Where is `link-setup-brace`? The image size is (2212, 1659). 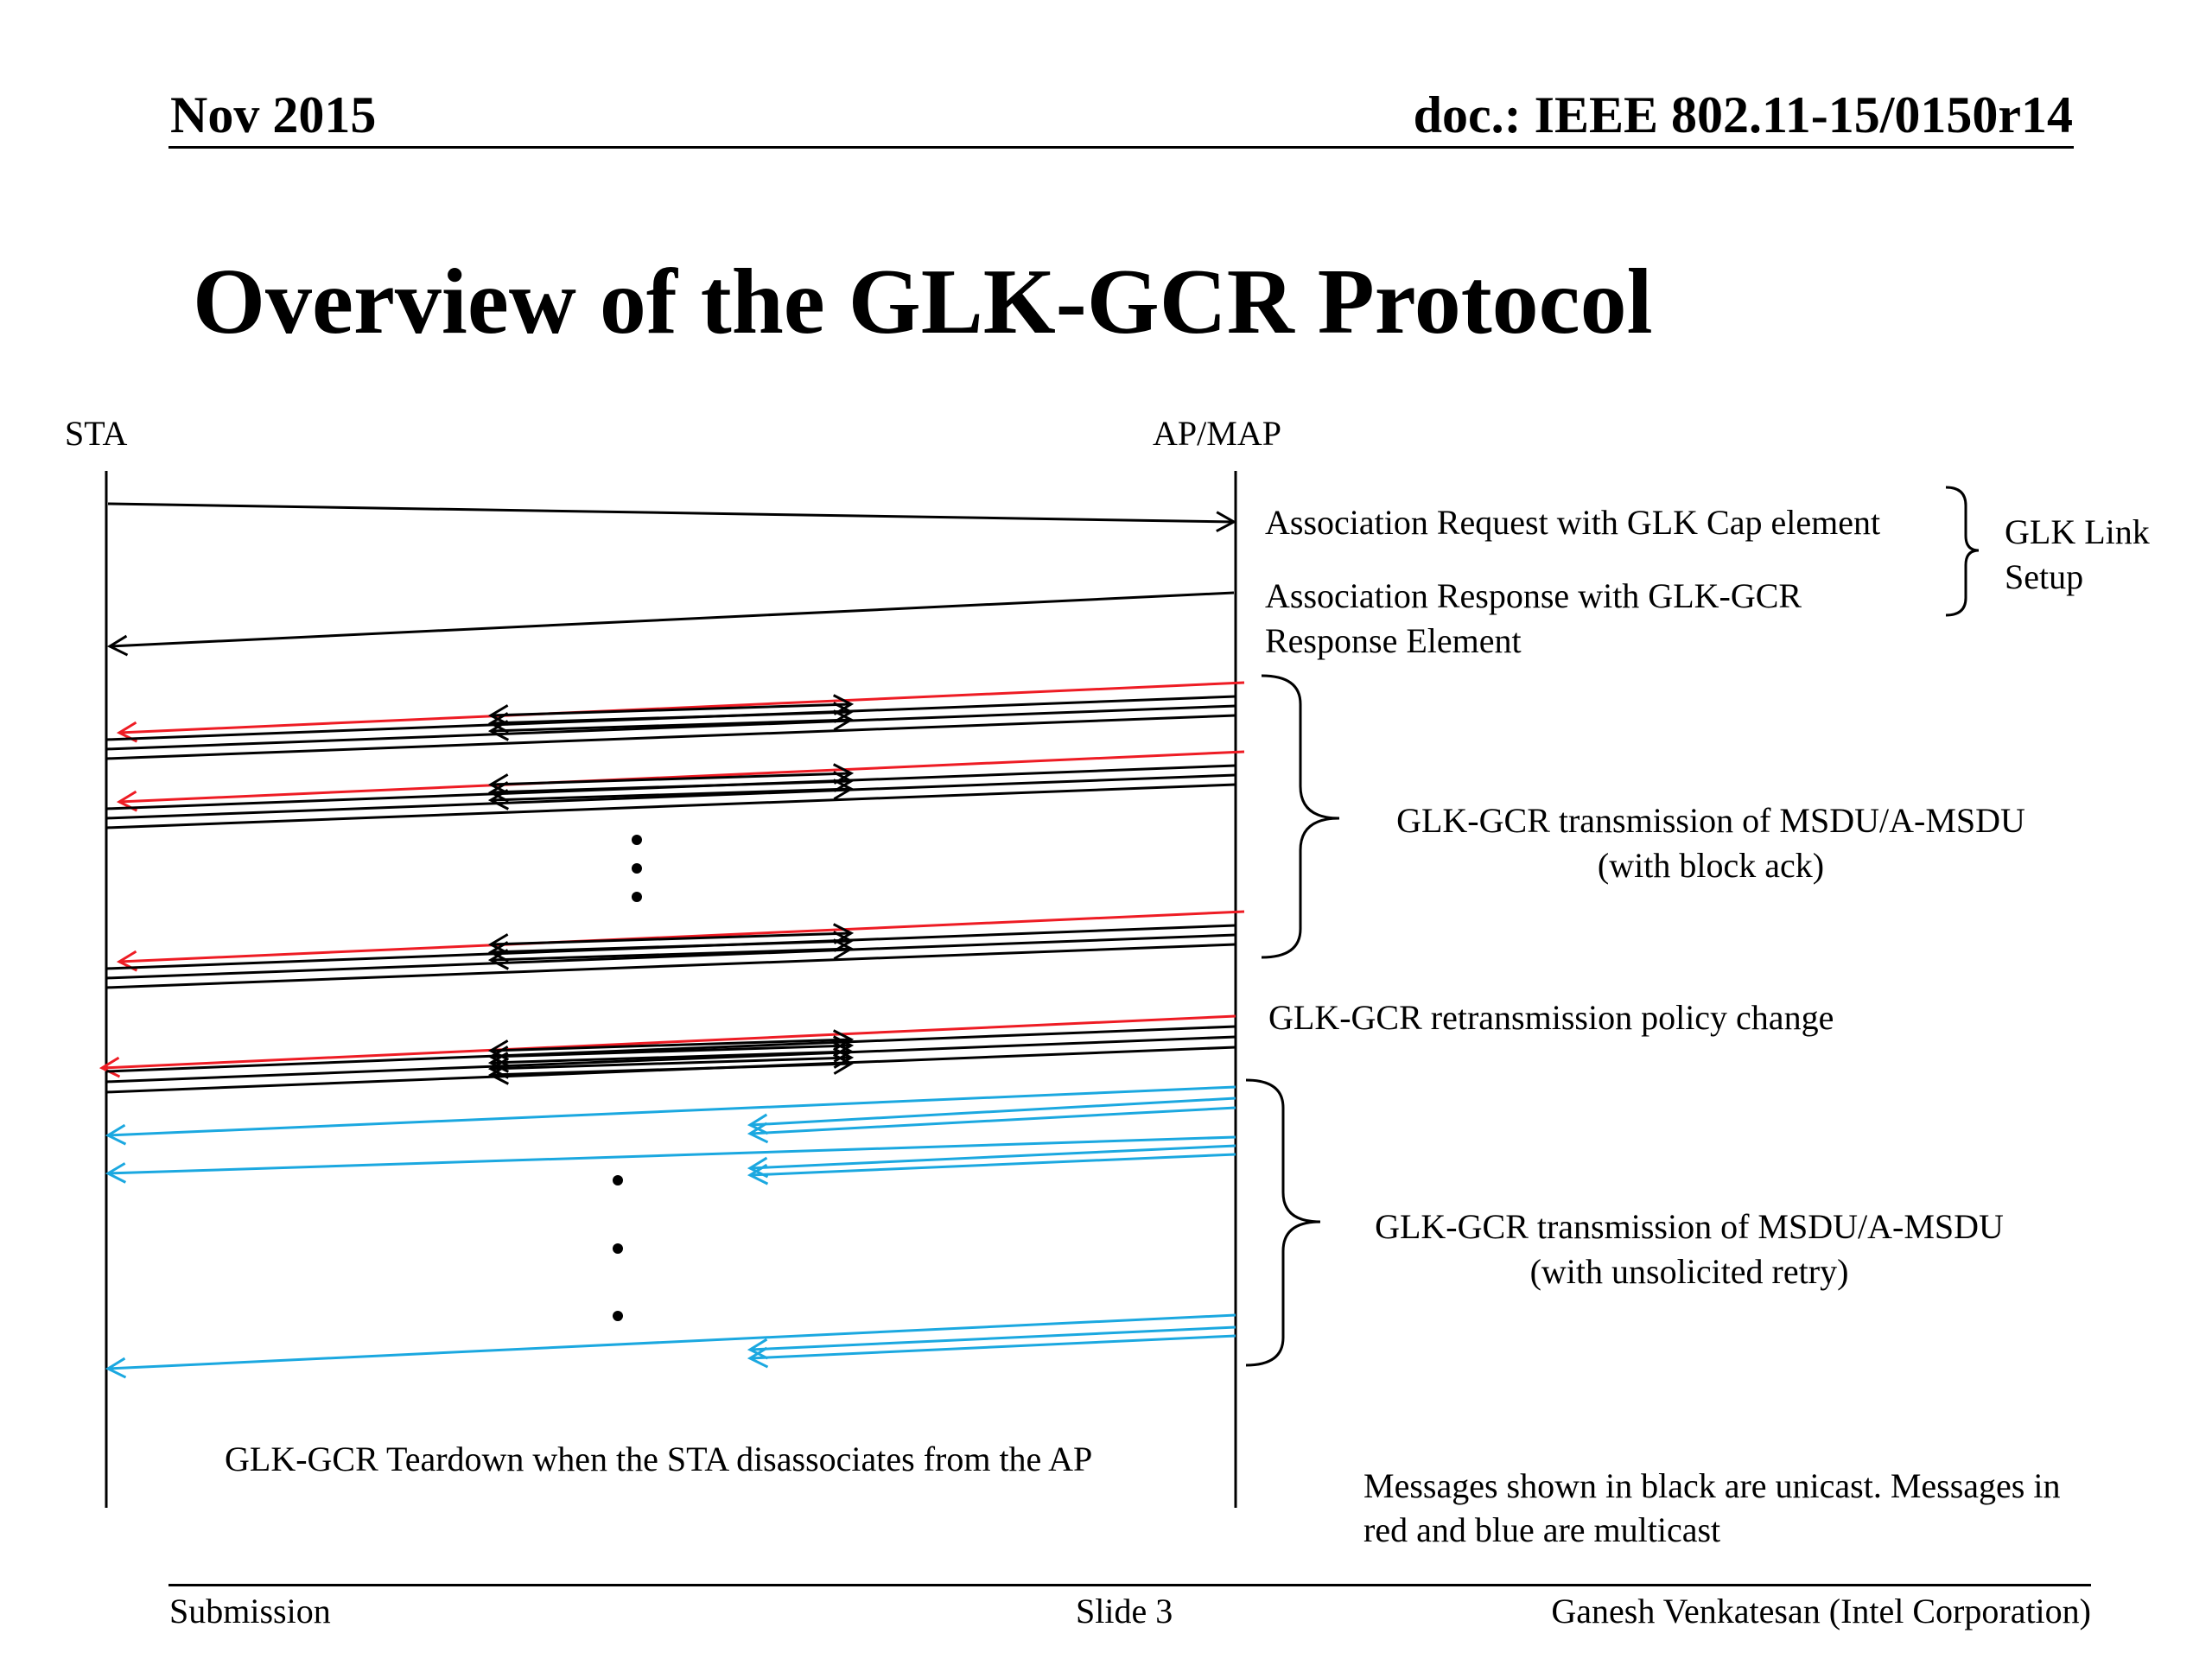 link-setup-brace is located at coordinates (1962, 551).